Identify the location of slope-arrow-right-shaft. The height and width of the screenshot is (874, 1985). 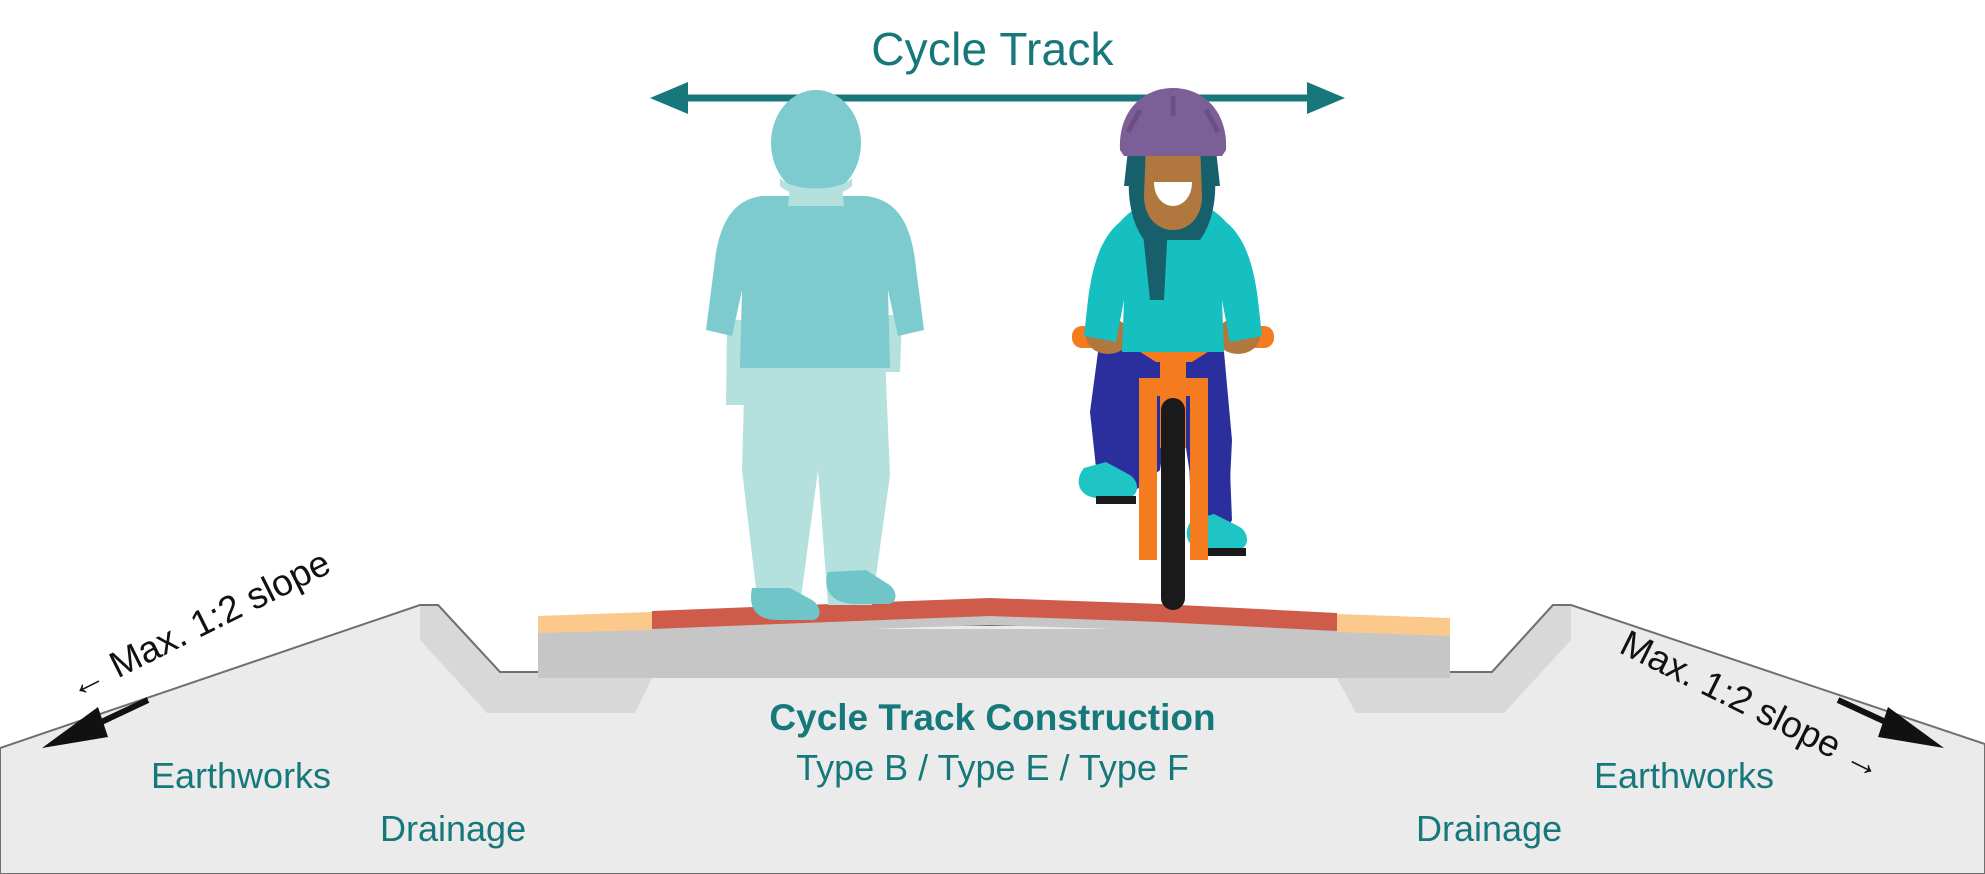
(1864, 712).